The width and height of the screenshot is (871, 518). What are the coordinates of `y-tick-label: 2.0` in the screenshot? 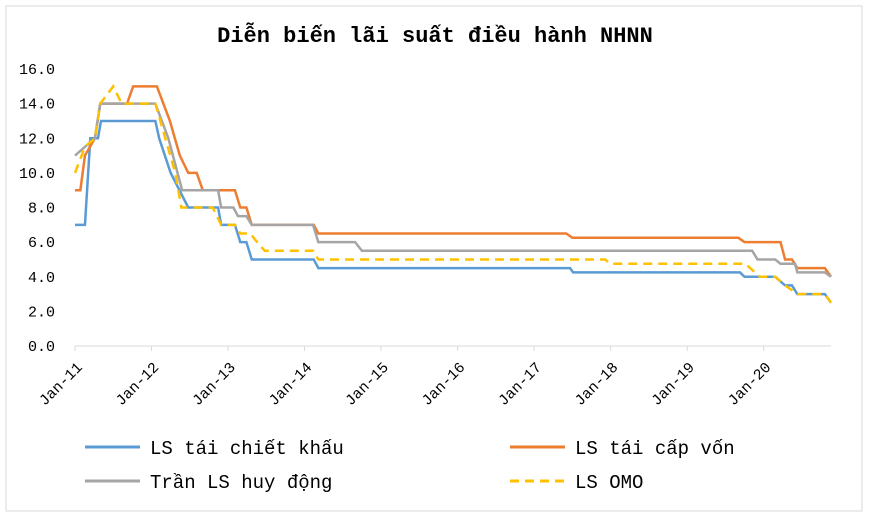 It's located at (41, 312).